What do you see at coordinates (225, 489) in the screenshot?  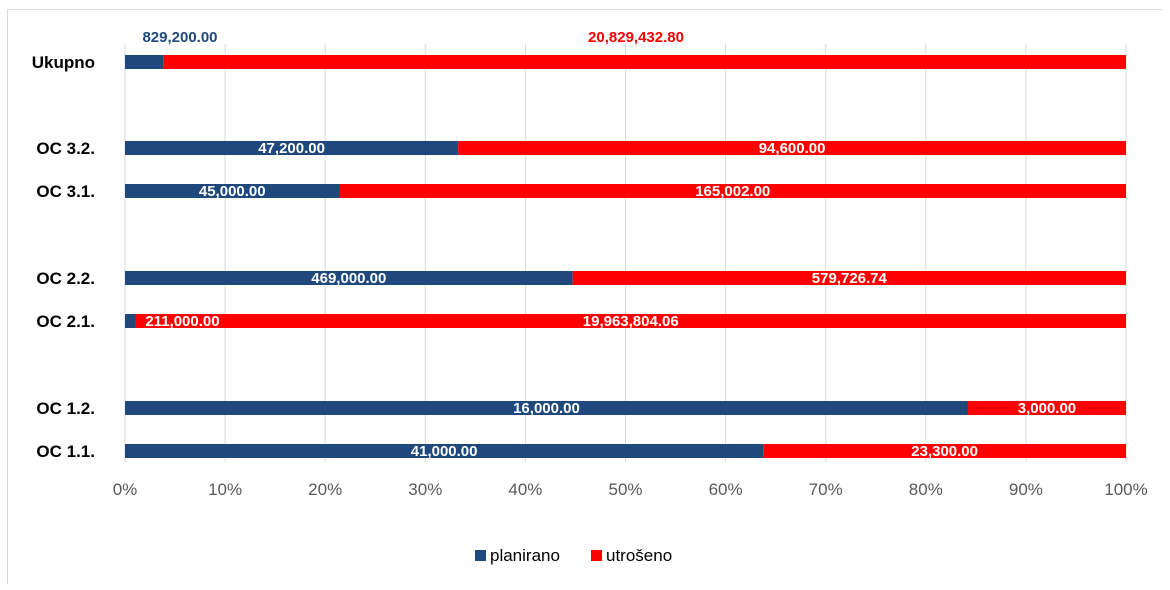 I see `x-tick-label: 10%` at bounding box center [225, 489].